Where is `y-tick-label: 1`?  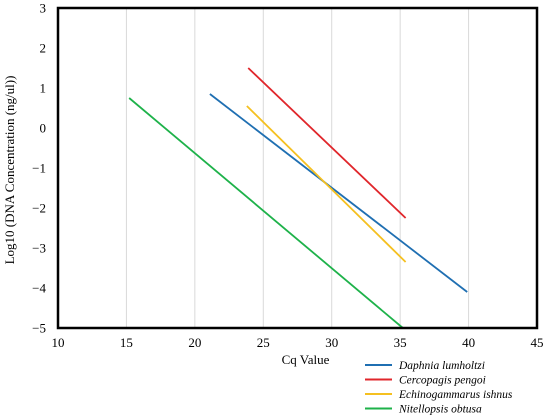
y-tick-label: 1 is located at coordinates (43, 88).